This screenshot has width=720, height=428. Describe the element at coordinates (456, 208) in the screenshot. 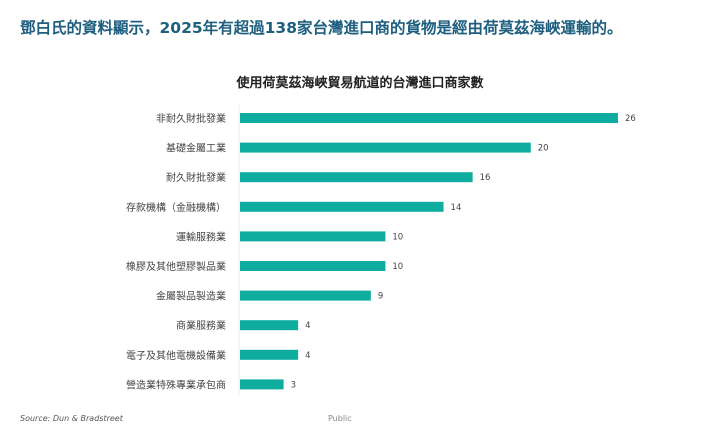

I see `data-label: 14` at that location.